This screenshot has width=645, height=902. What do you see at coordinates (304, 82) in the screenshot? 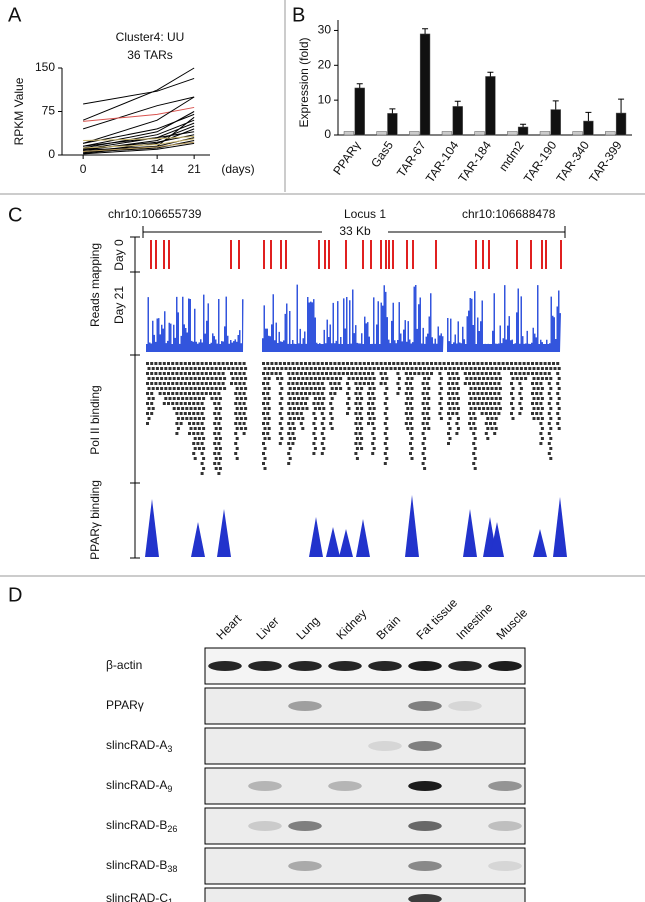
I see `y-axis-label: Expression (fold)` at bounding box center [304, 82].